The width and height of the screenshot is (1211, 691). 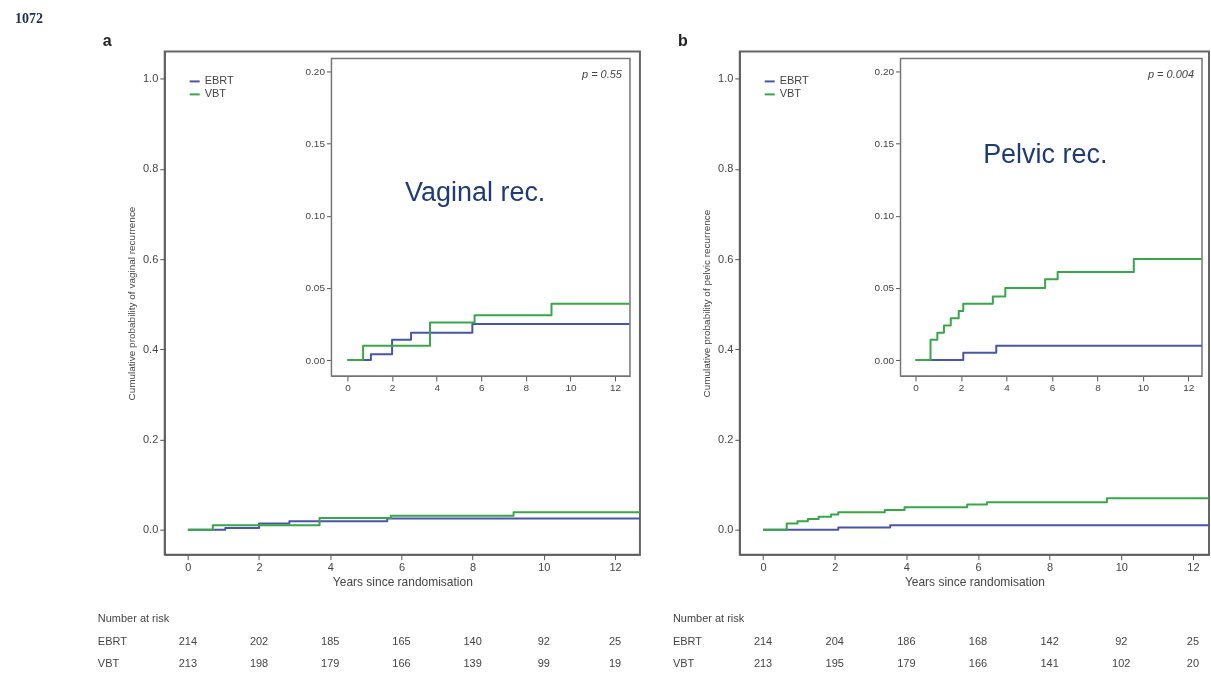 What do you see at coordinates (1121, 663) in the screenshot?
I see `text: 102` at bounding box center [1121, 663].